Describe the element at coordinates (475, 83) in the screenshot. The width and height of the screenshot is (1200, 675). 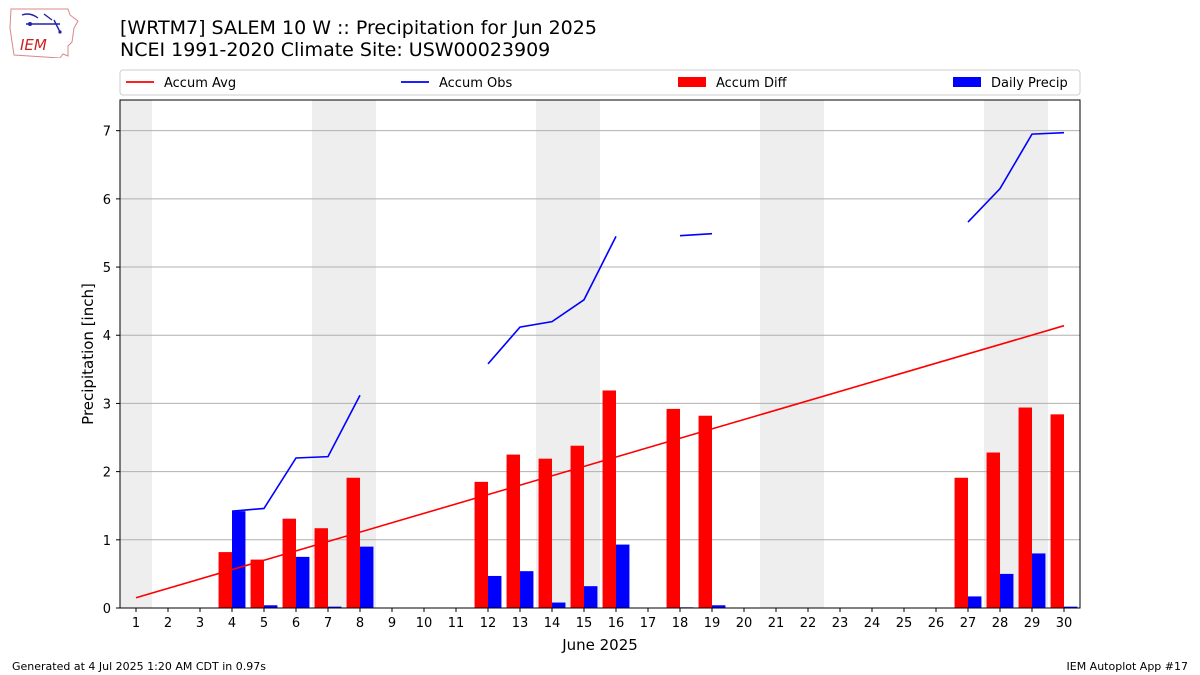
I see `legend-label-accum-obs: Accum Obs` at that location.